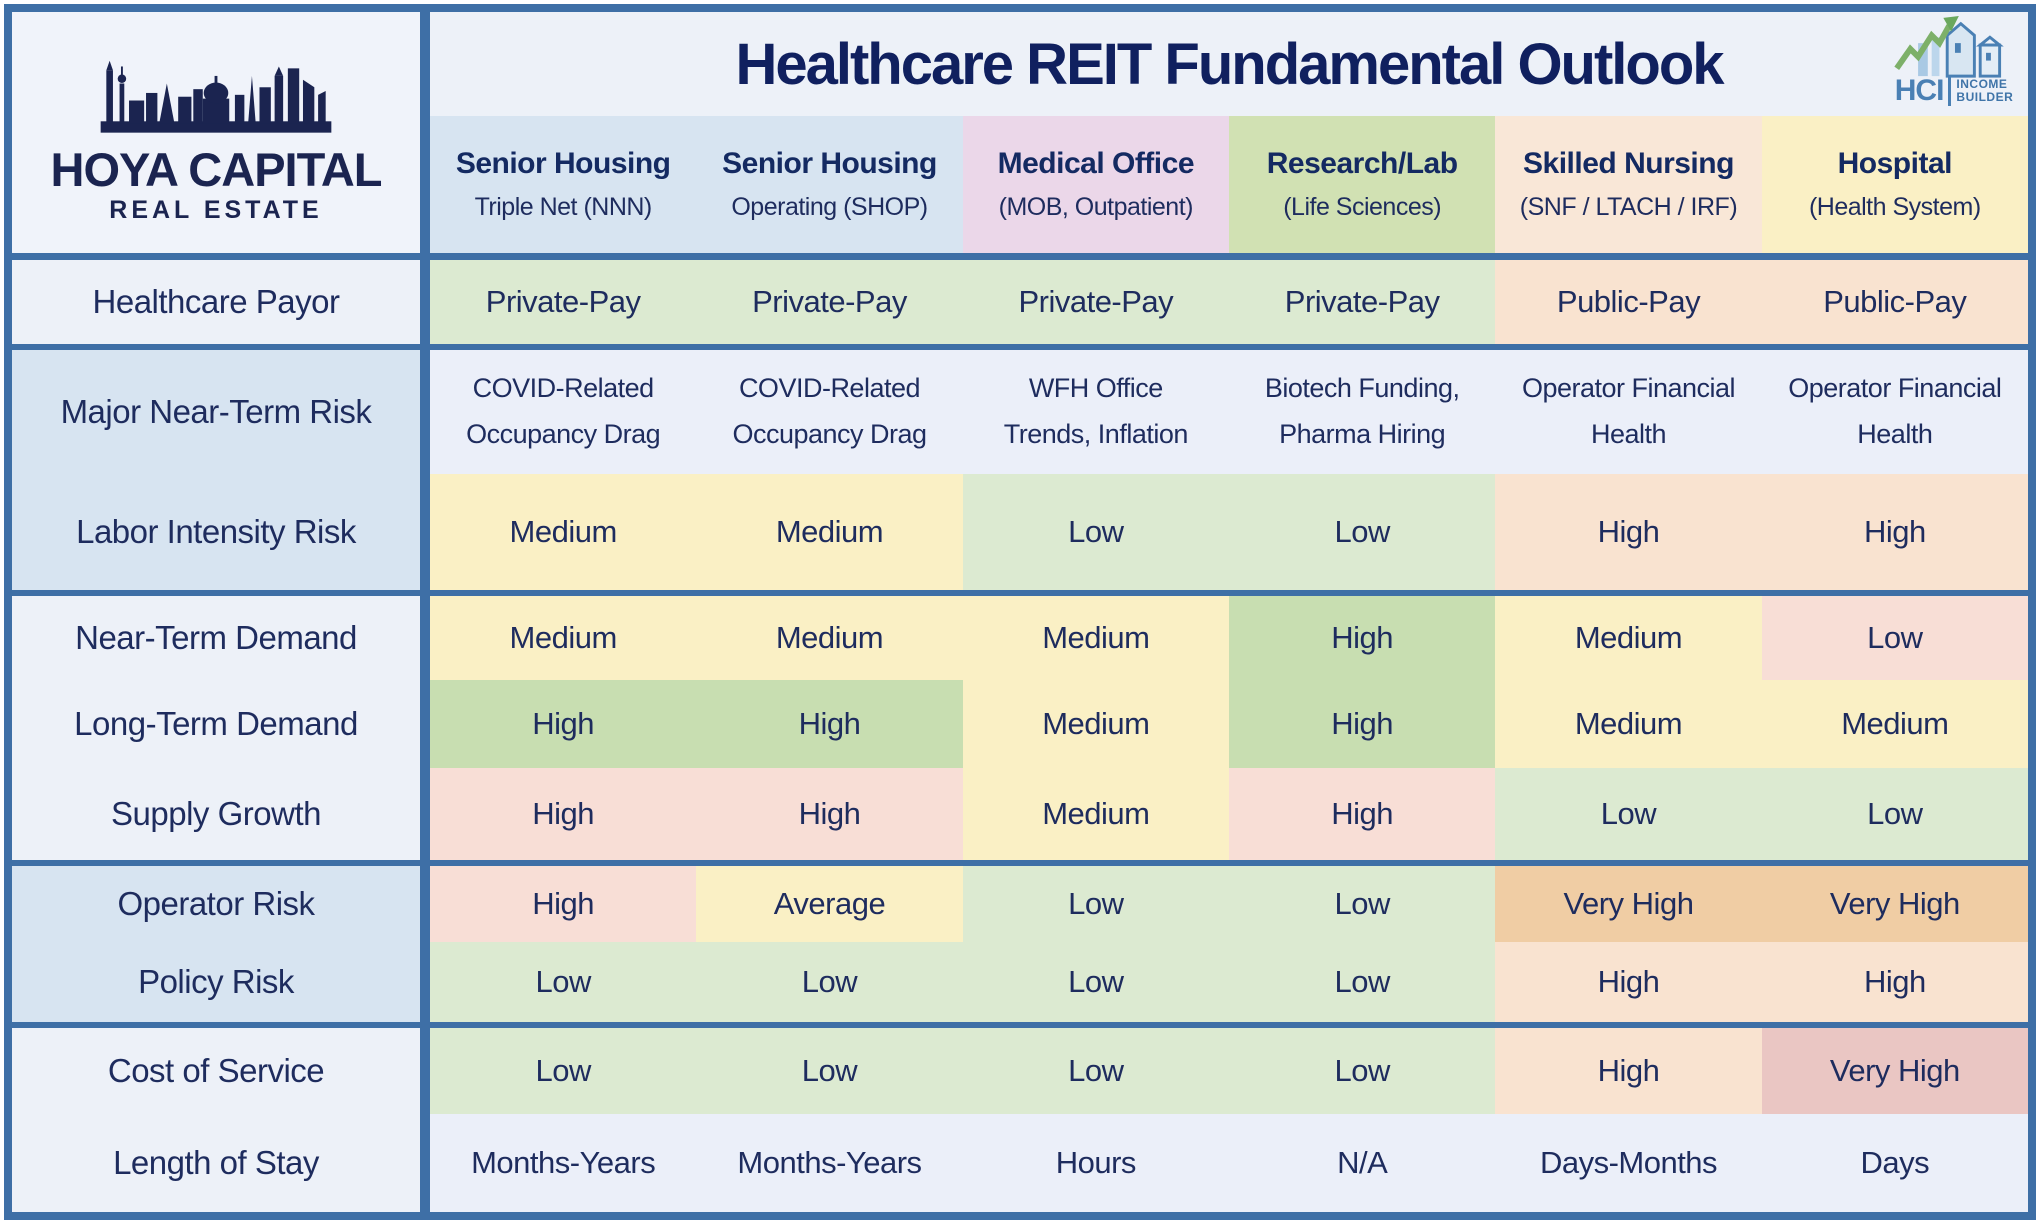 Image resolution: width=2040 pixels, height=1224 pixels. I want to click on column-subtitle: (MOB, Outpatient), so click(1096, 207).